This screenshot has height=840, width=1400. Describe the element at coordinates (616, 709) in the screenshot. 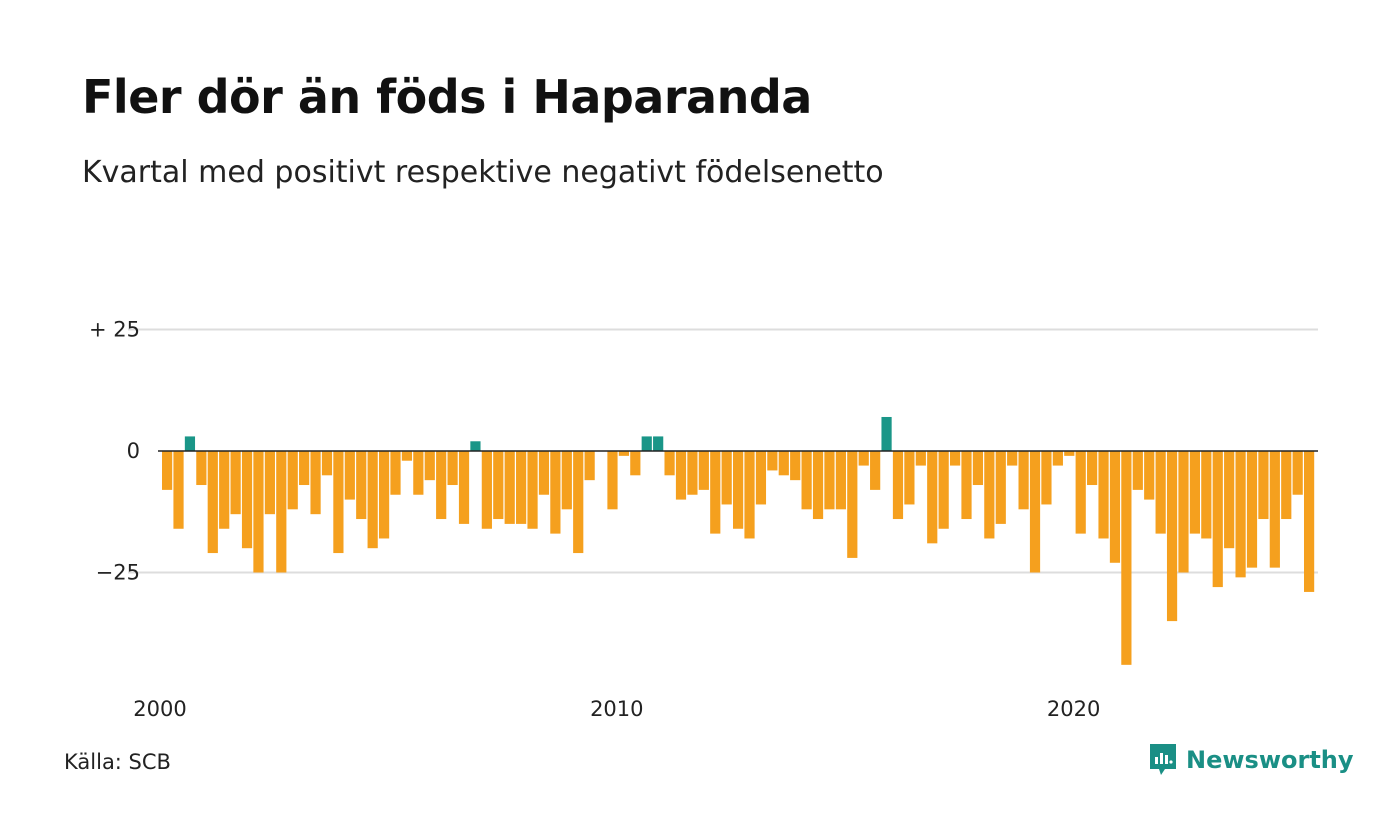

I see `x-tick-label: 2010` at that location.